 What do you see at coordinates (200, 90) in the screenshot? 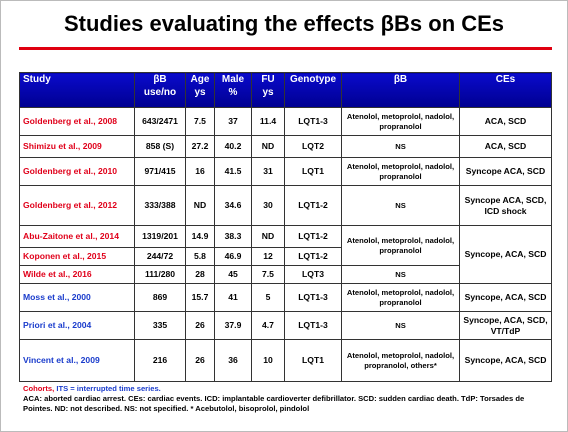
I see `column-header: Age ys` at bounding box center [200, 90].